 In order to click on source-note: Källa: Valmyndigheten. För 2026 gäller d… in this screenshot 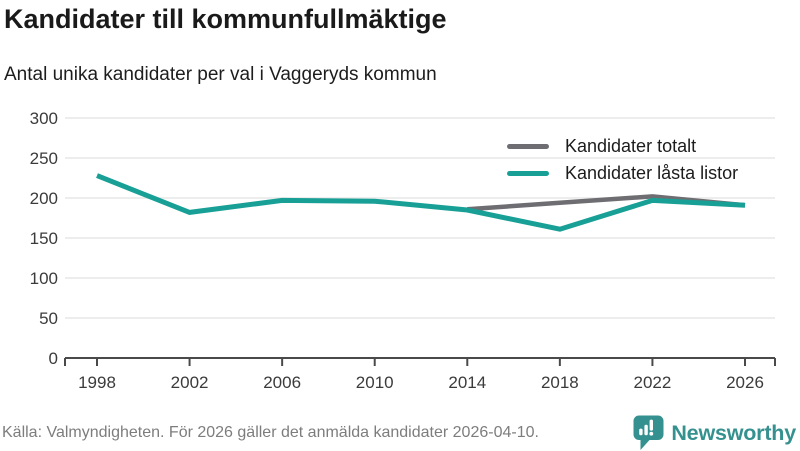, I will do `click(270, 432)`.